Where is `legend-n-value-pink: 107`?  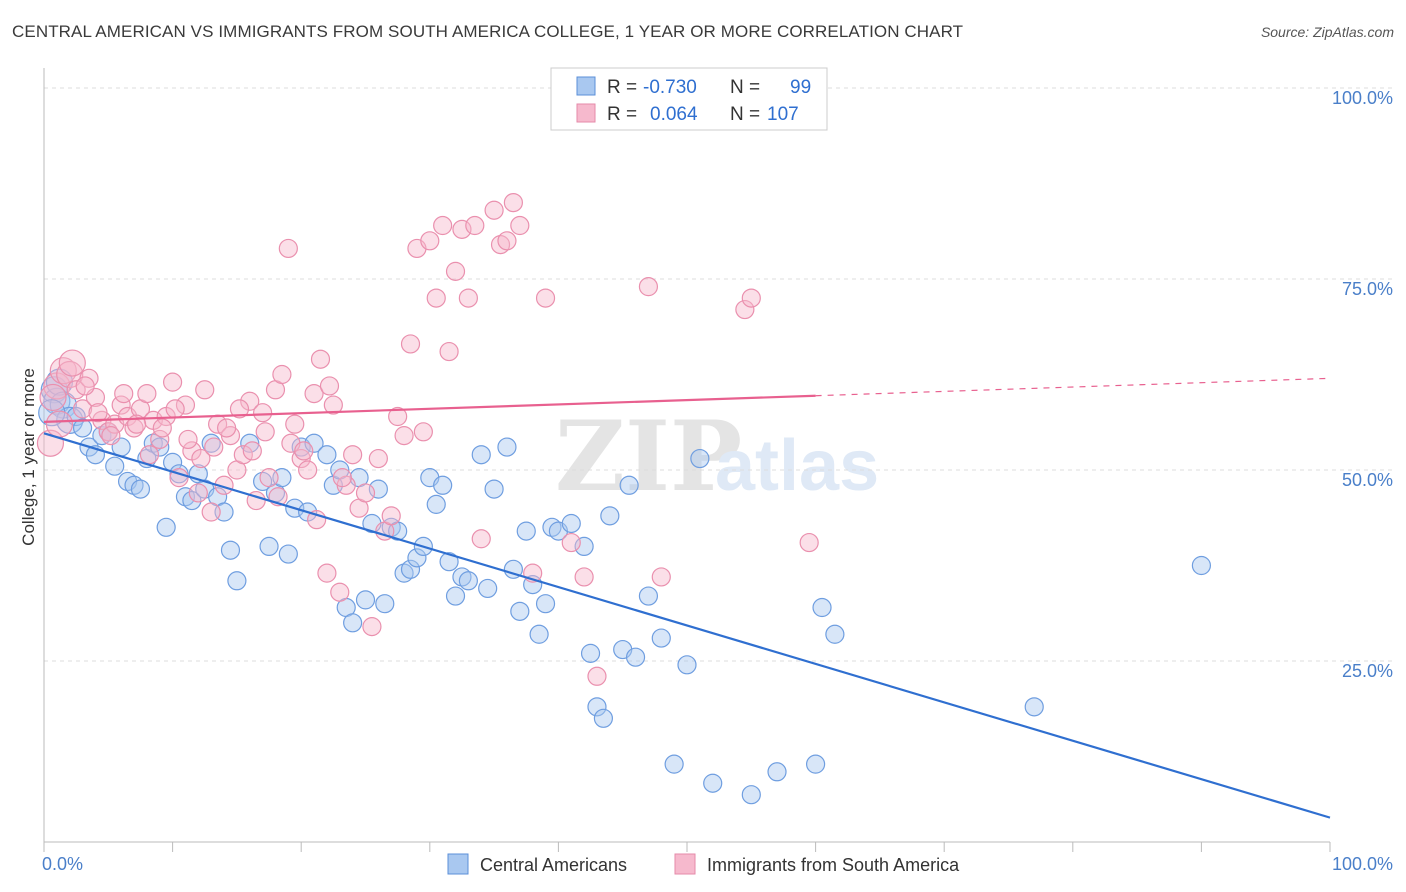
legend-n-value-pink: 107 is located at coordinates (783, 114).